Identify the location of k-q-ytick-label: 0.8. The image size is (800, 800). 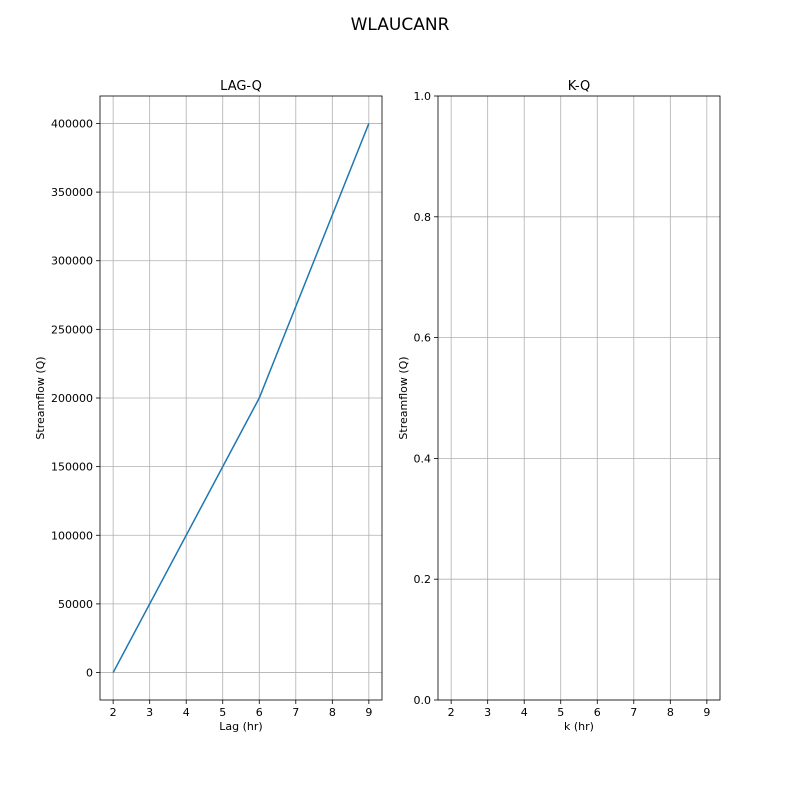
(423, 217).